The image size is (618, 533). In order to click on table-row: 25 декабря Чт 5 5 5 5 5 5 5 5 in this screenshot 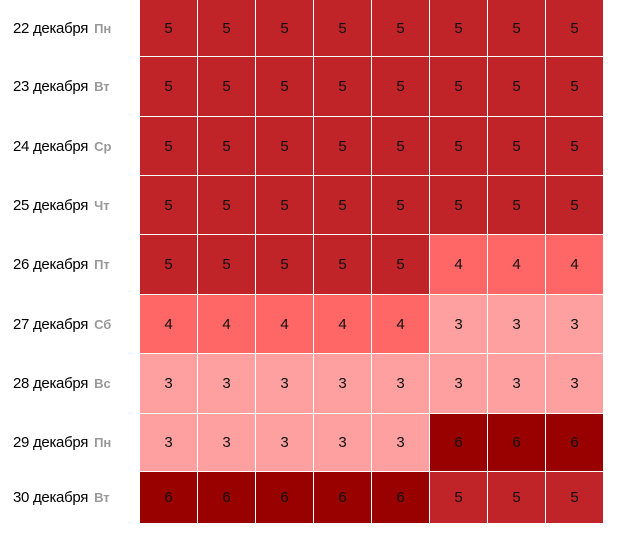, I will do `click(309, 205)`.